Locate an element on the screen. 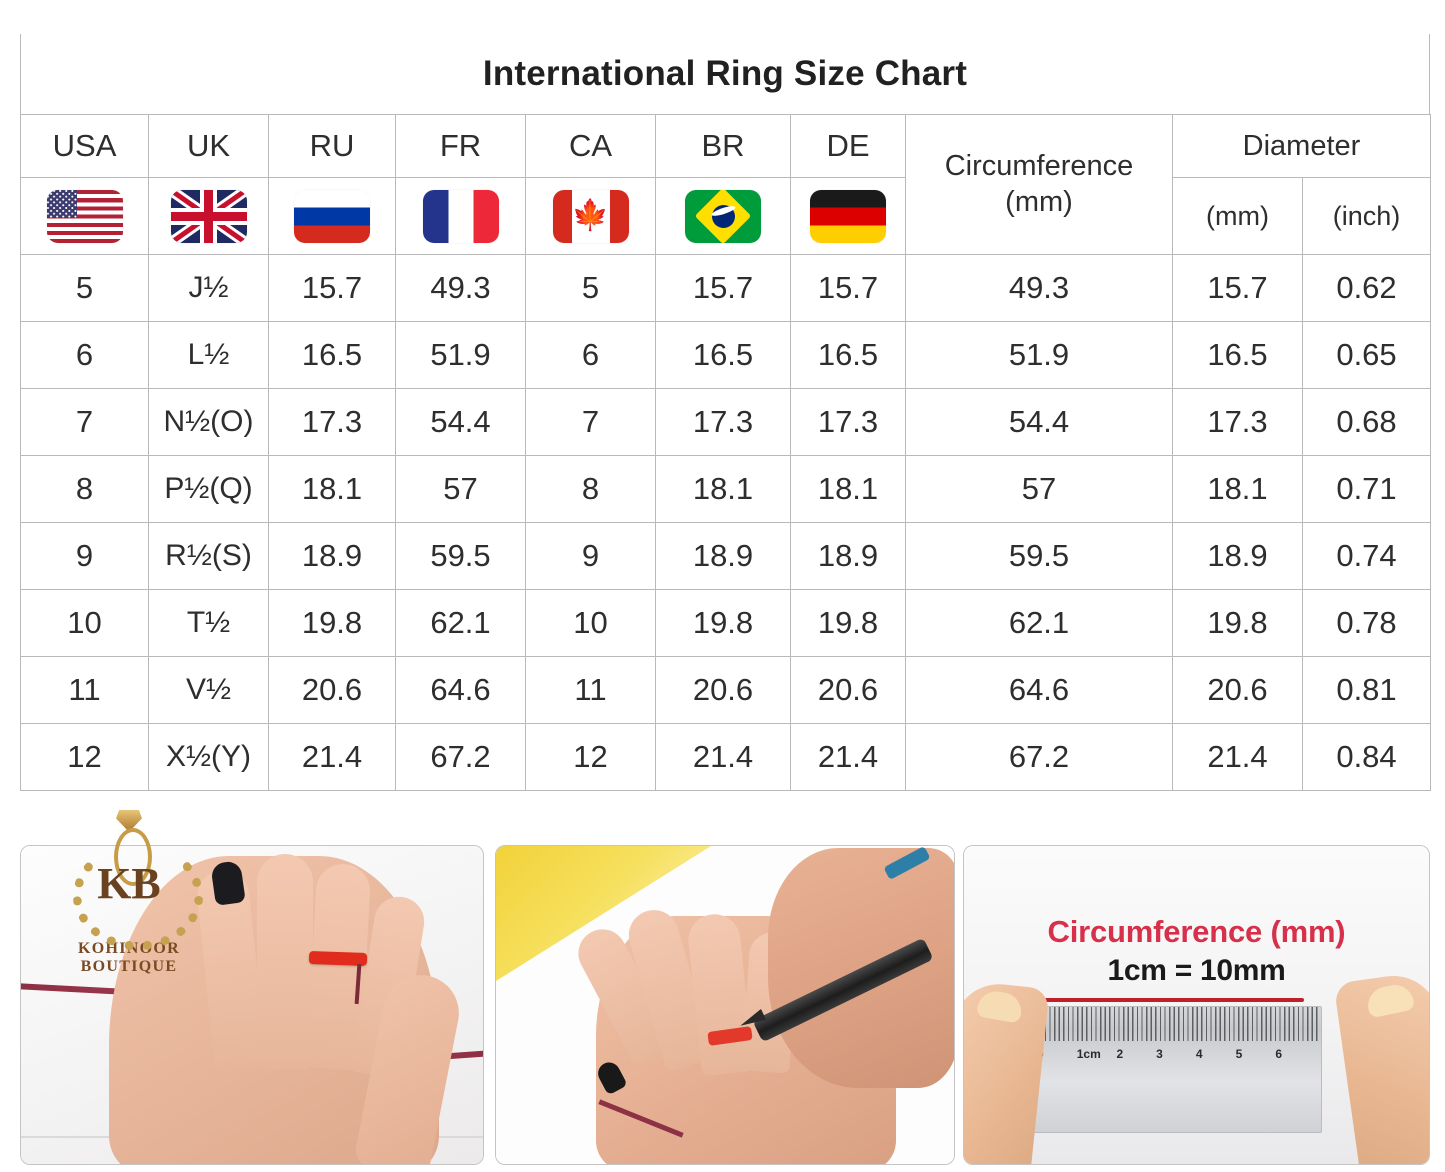  cell-circumference-mm: 62.1 is located at coordinates (1039, 623).